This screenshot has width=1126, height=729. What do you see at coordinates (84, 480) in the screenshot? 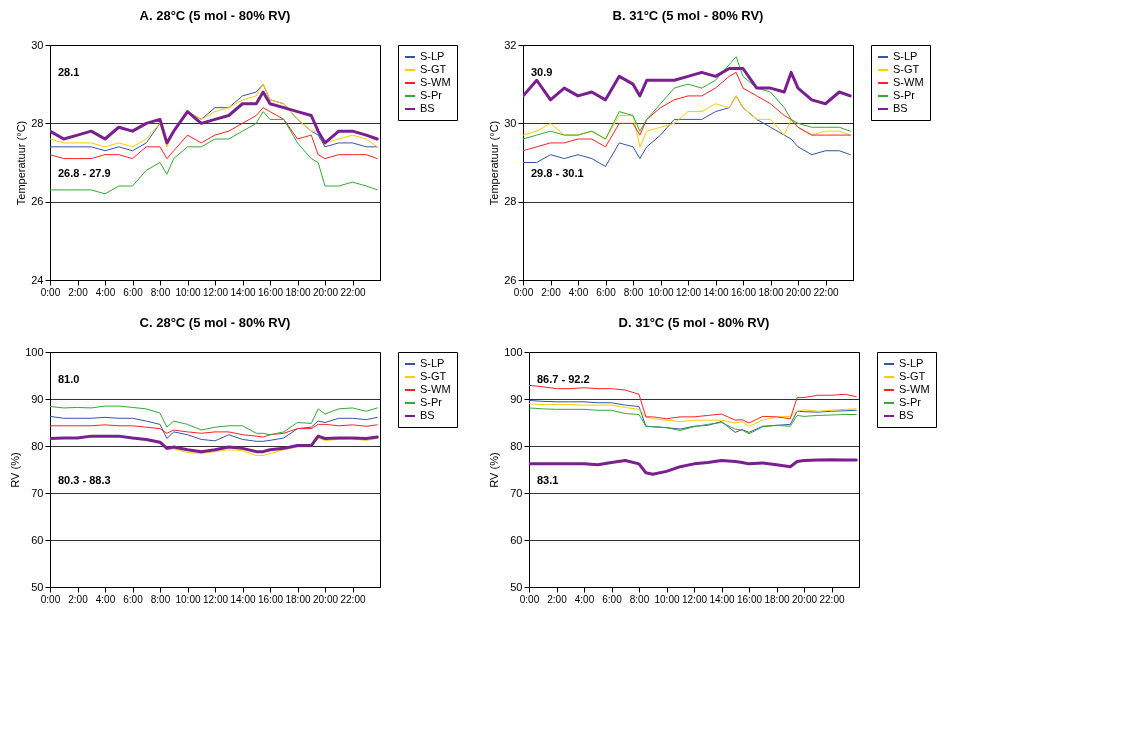
I see `annotation: 80.3 - 88.3` at bounding box center [84, 480].